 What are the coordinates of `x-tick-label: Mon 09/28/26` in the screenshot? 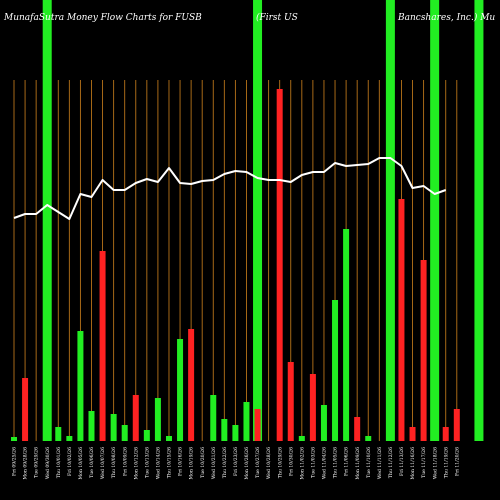 It's located at (26, 463).